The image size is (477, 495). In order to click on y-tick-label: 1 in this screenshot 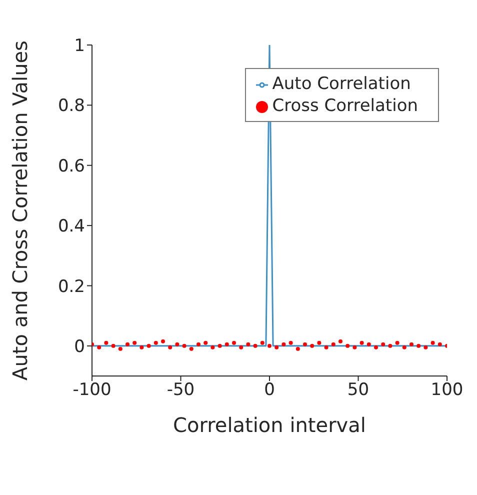, I will do `click(79, 46)`.